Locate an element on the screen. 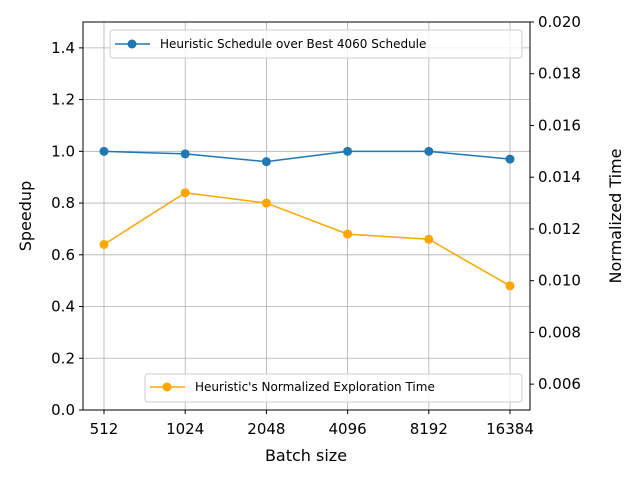 The height and width of the screenshot is (480, 640). y2-tick-label: 0.008 is located at coordinates (559, 332).